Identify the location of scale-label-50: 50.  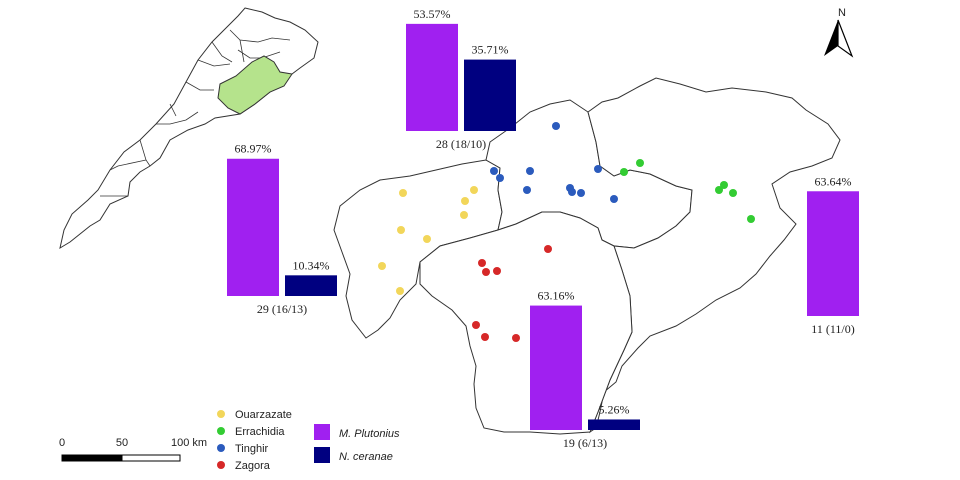
(122, 443).